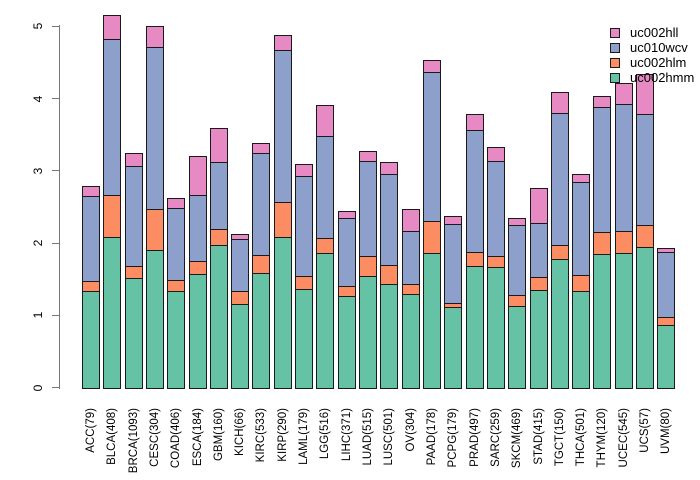  I want to click on bar-segment-uc010wcv-LIHC(371), so click(347, 252).